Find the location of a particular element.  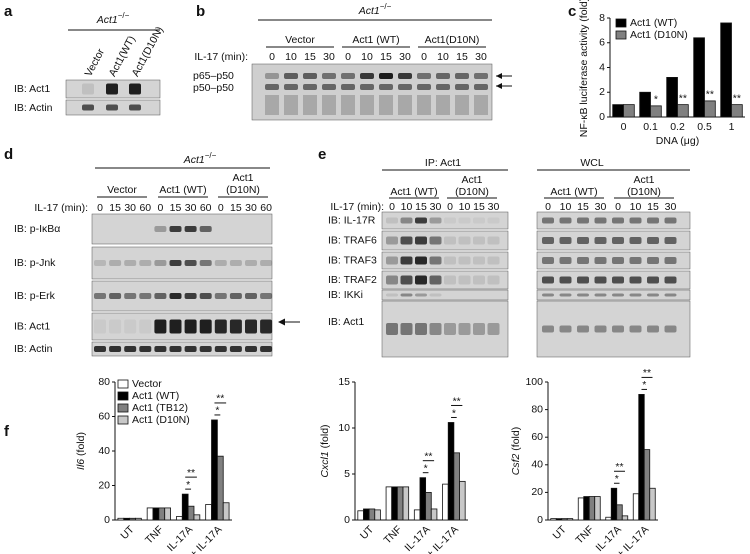

y-tick-label: 40 is located at coordinates (104, 451).